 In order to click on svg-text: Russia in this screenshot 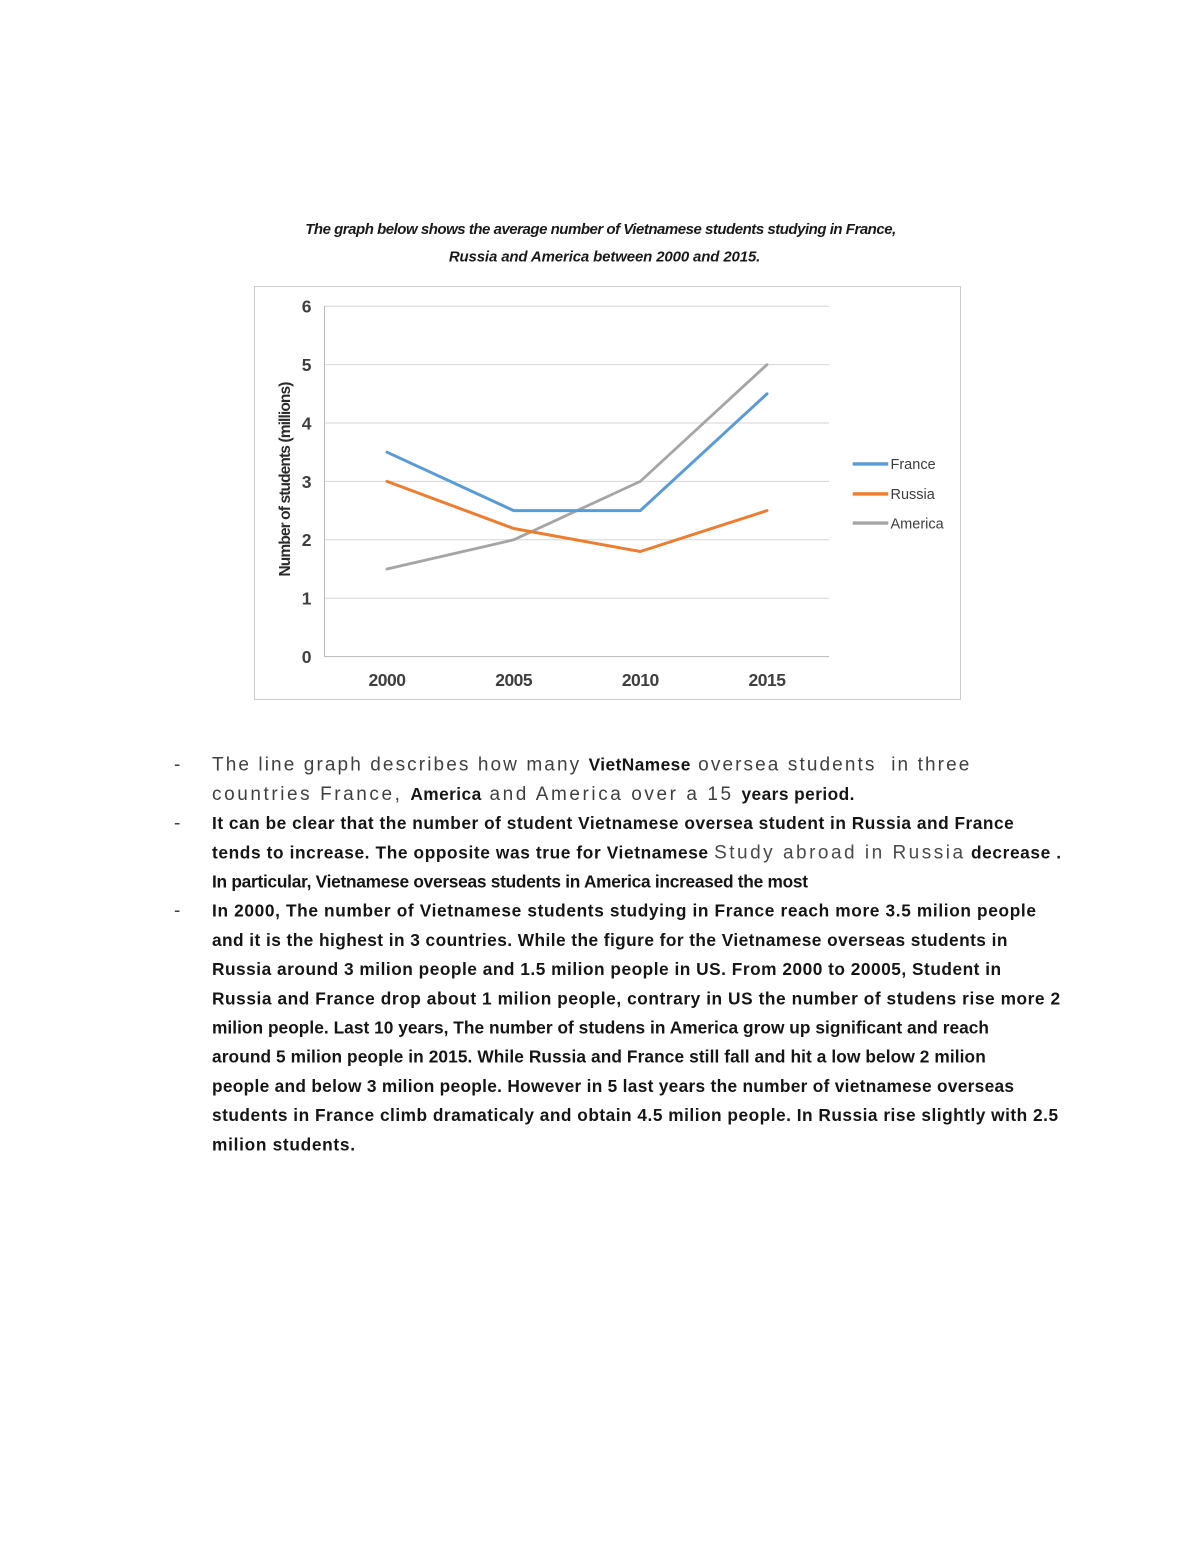, I will do `click(913, 495)`.